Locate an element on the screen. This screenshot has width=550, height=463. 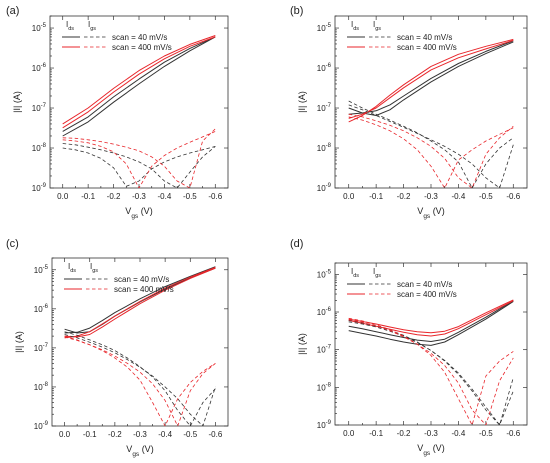
series-line-ids-400-forward is located at coordinates (140, 302).